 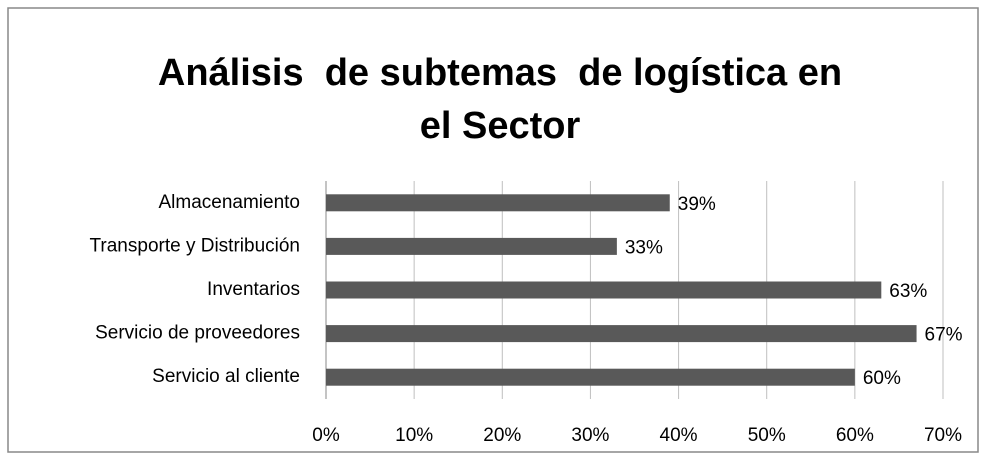 What do you see at coordinates (500, 73) in the screenshot?
I see `chart-title: Análisis de subtemas de logística en` at bounding box center [500, 73].